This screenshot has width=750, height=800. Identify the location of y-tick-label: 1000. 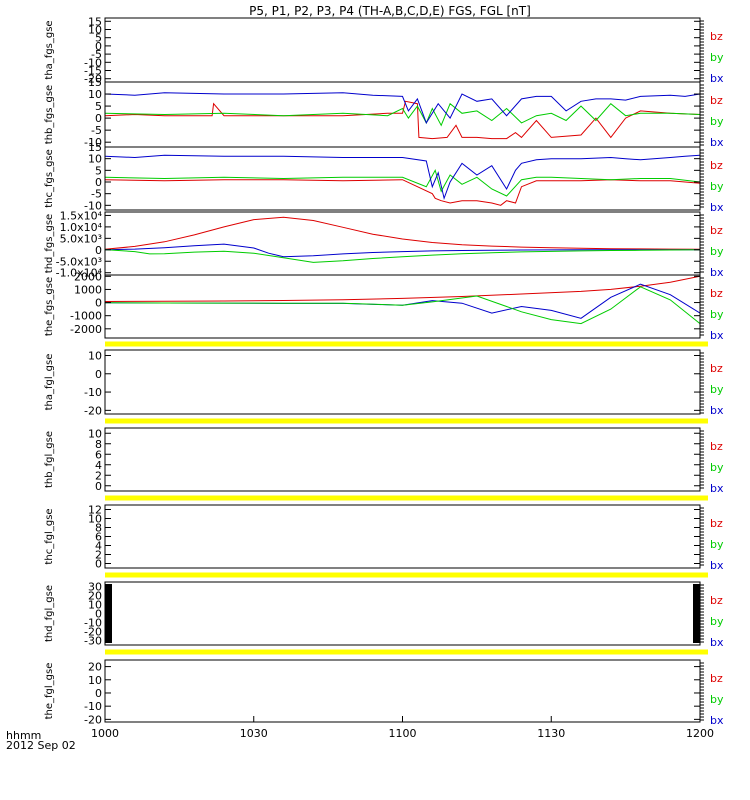
(88, 289).